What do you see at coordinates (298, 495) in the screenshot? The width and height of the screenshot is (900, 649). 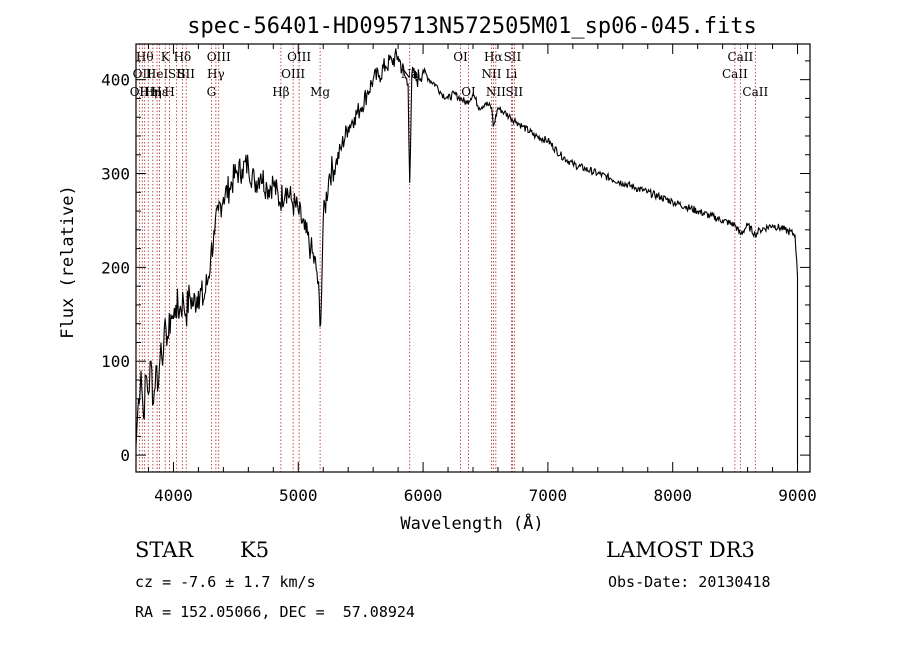 I see `x-tick-label-1: 5000` at bounding box center [298, 495].